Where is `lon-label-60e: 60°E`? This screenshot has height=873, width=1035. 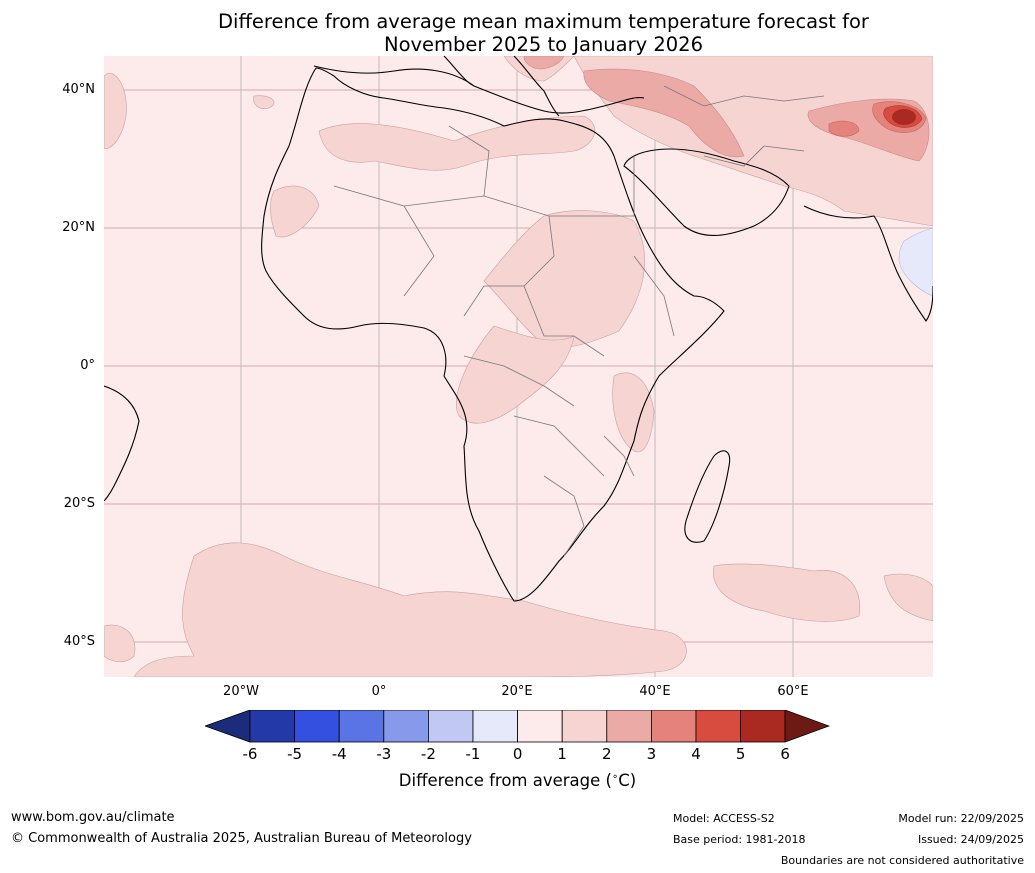
lon-label-60e: 60°E is located at coordinates (793, 691).